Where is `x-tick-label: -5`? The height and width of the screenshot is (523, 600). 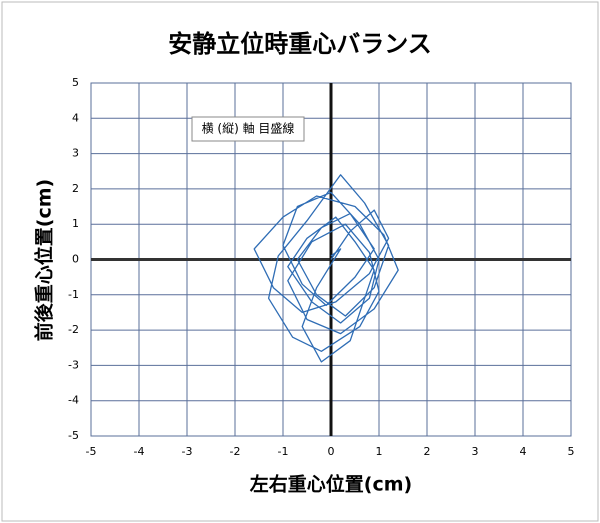
x-tick-label: -5 is located at coordinates (91, 451).